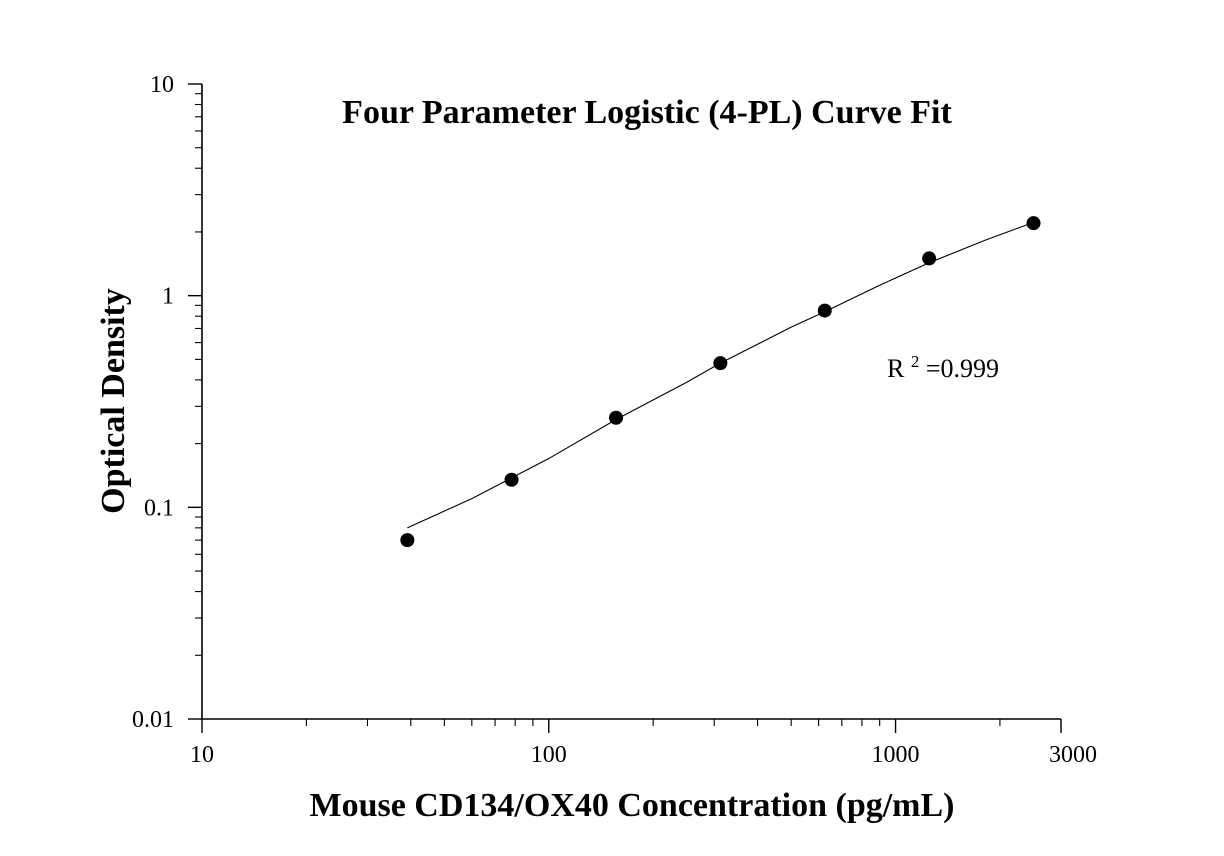 The width and height of the screenshot is (1224, 856). Describe the element at coordinates (162, 85) in the screenshot. I see `y-tick-label: 10` at that location.